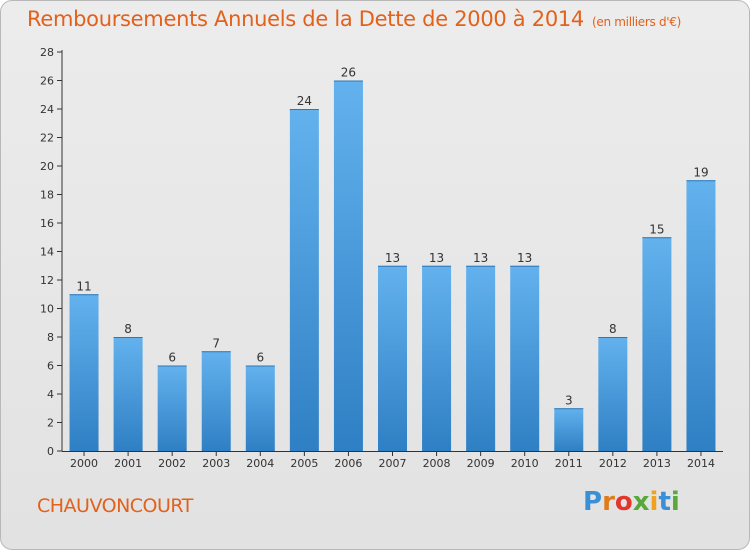 The image size is (750, 550). I want to click on x-tick-label: 2011, so click(569, 463).